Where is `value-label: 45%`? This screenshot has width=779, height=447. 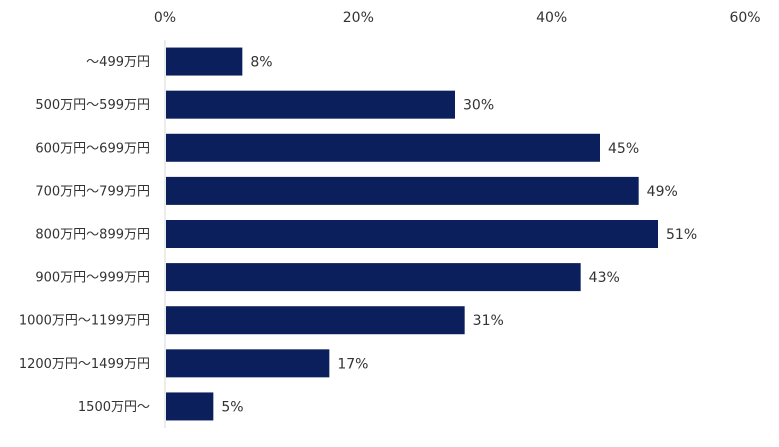 value-label: 45% is located at coordinates (623, 149).